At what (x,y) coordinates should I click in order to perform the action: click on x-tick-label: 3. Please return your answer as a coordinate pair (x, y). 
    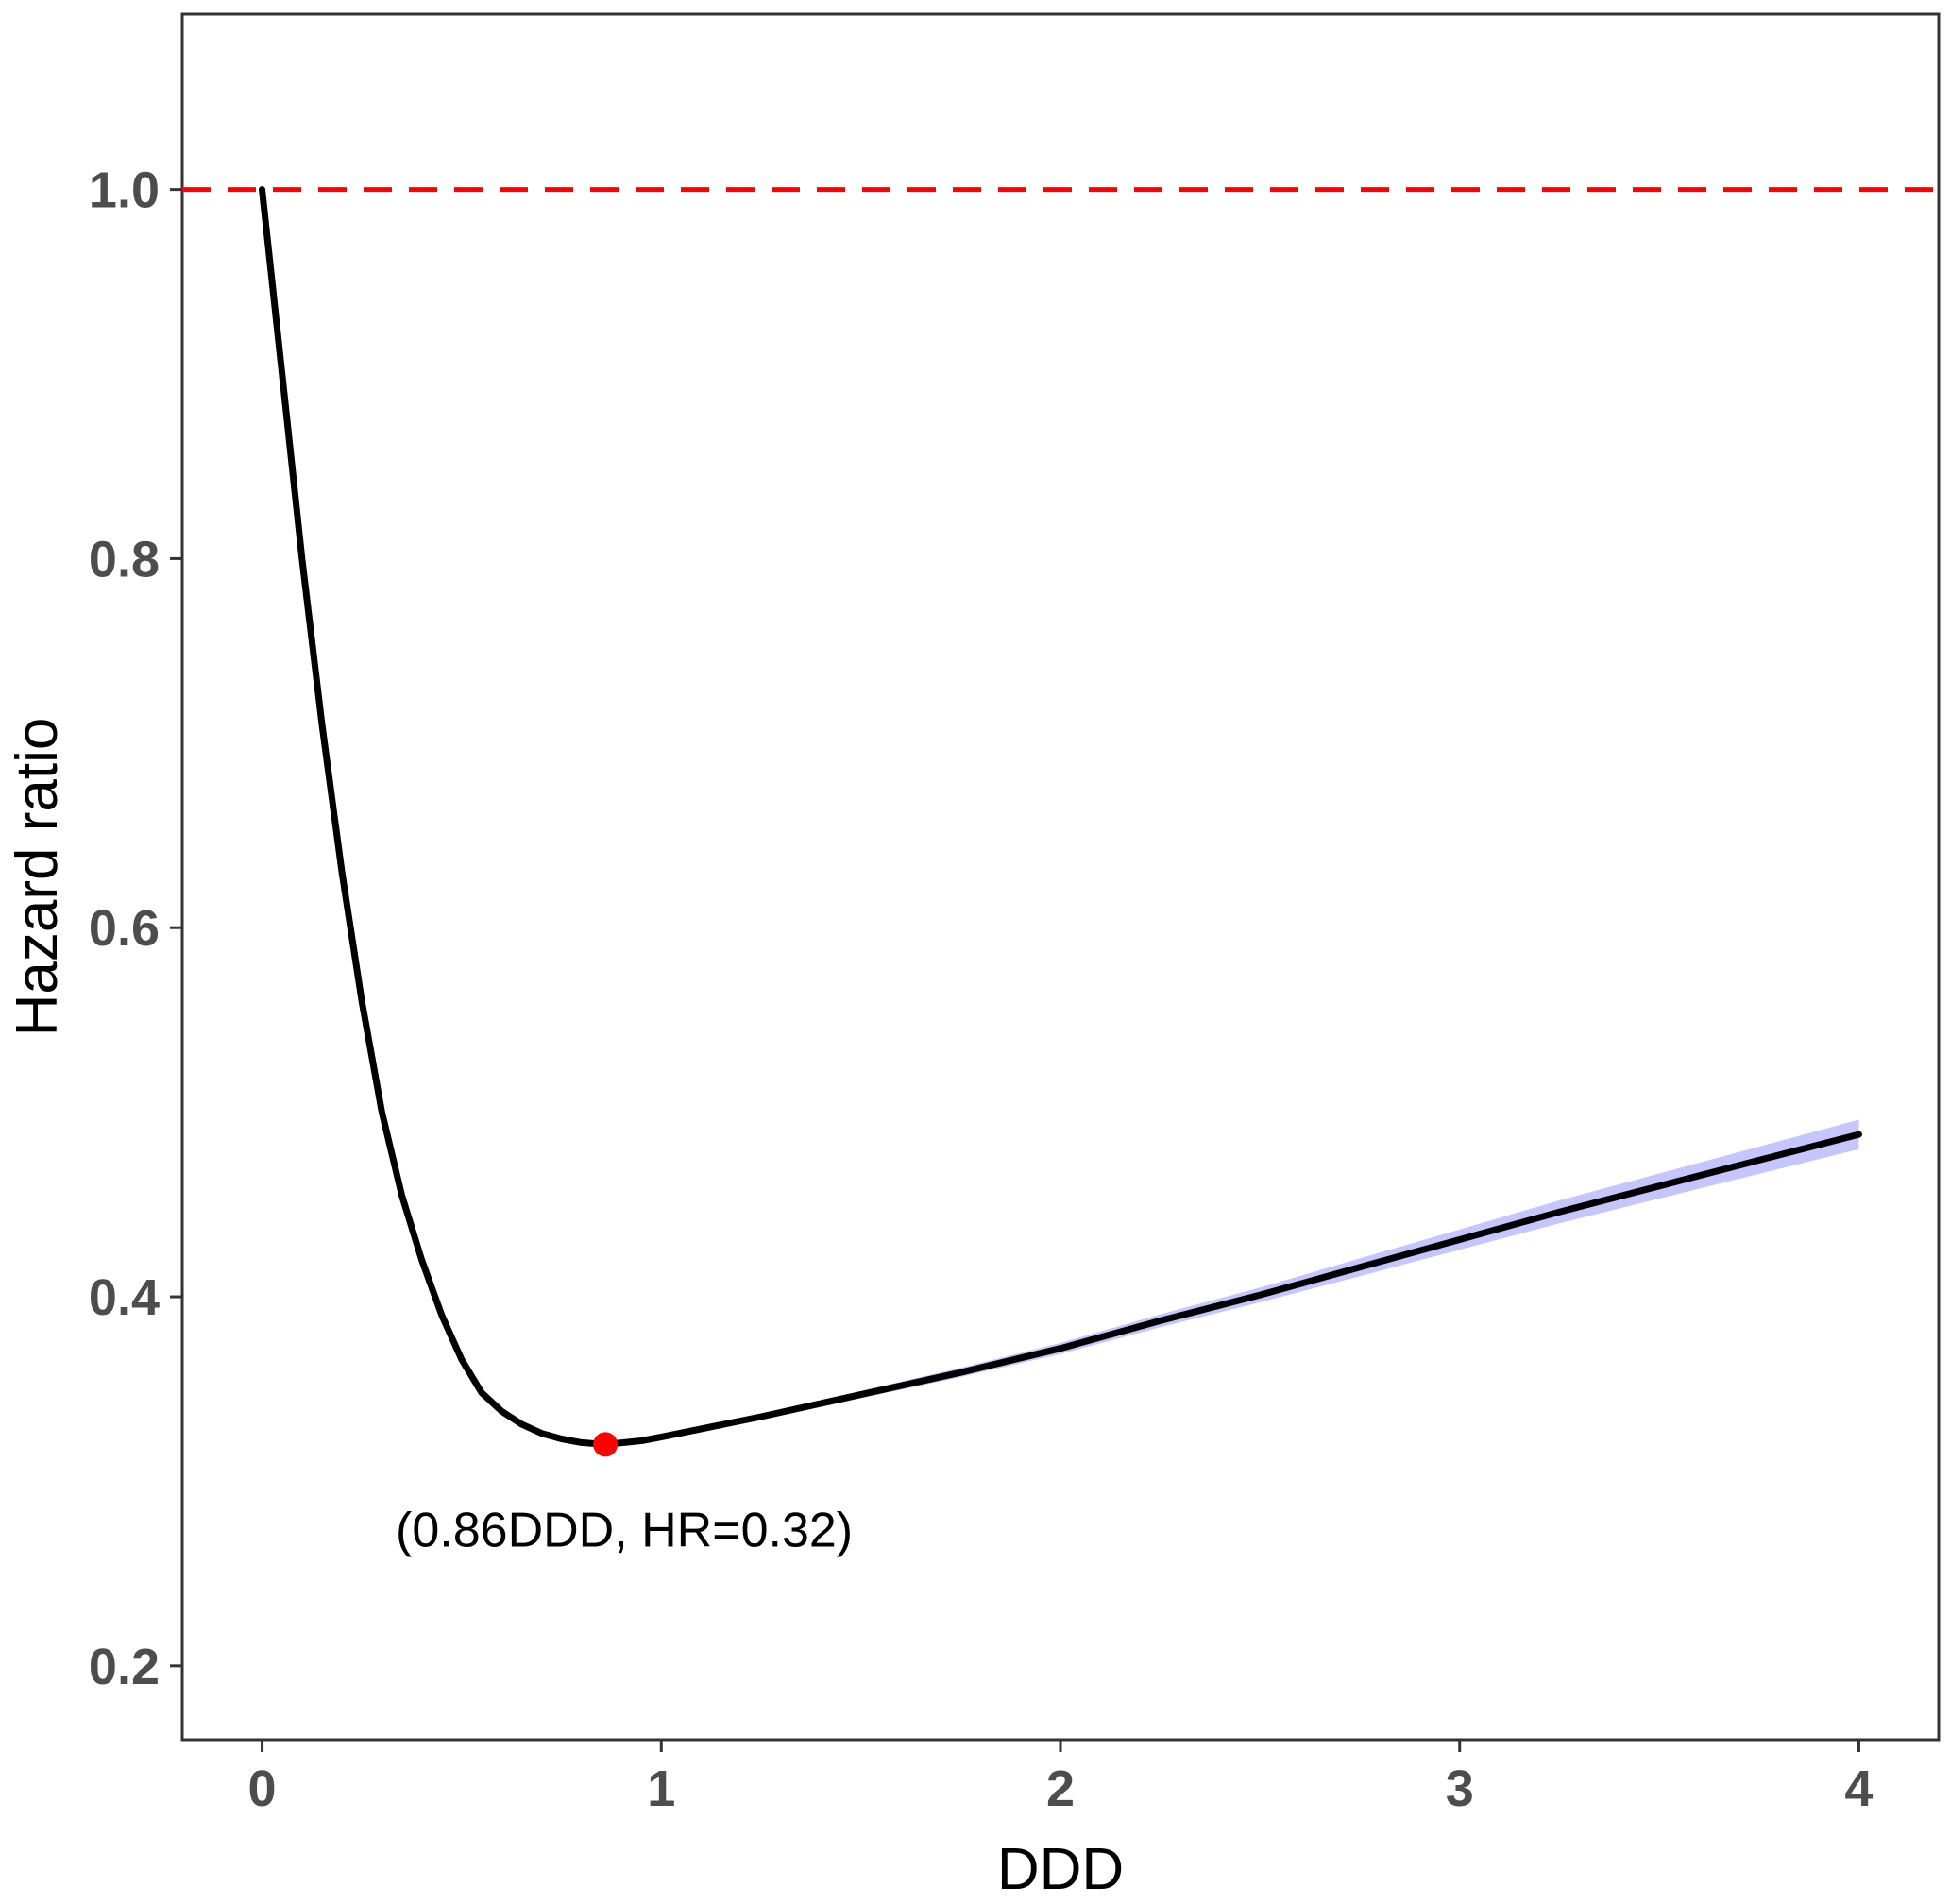
    Looking at the image, I should click on (1460, 1788).